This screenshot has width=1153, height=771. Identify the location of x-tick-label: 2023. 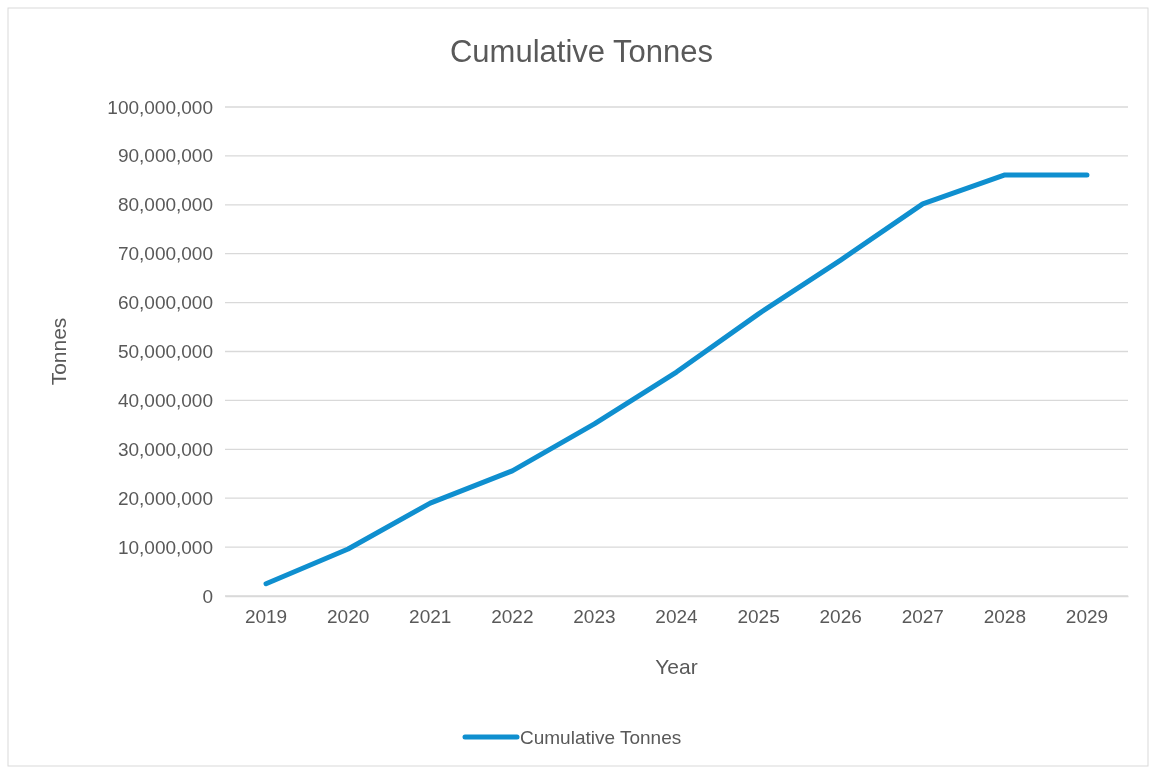
(594, 617).